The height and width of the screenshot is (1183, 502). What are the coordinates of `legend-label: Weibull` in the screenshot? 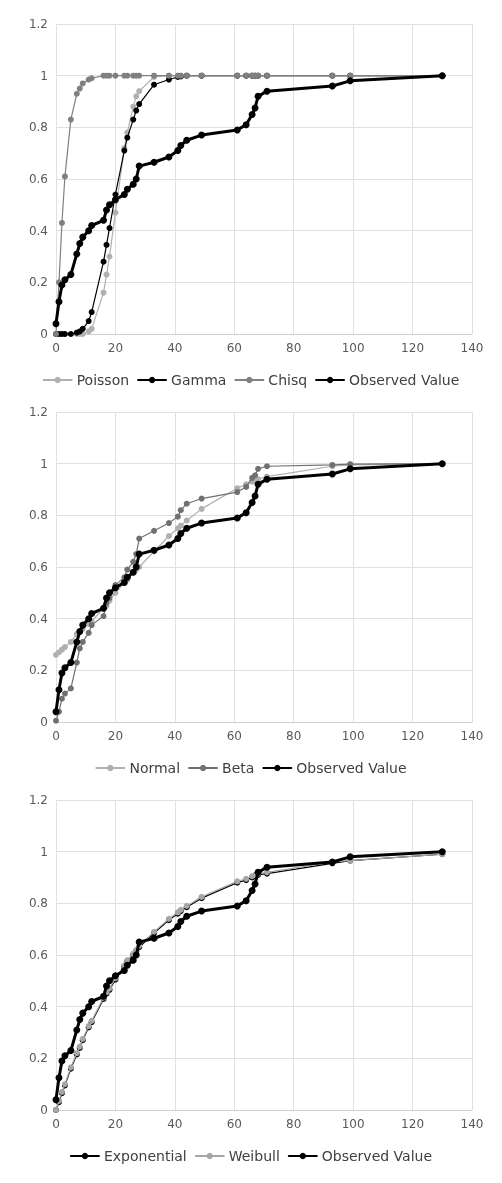 It's located at (254, 1156).